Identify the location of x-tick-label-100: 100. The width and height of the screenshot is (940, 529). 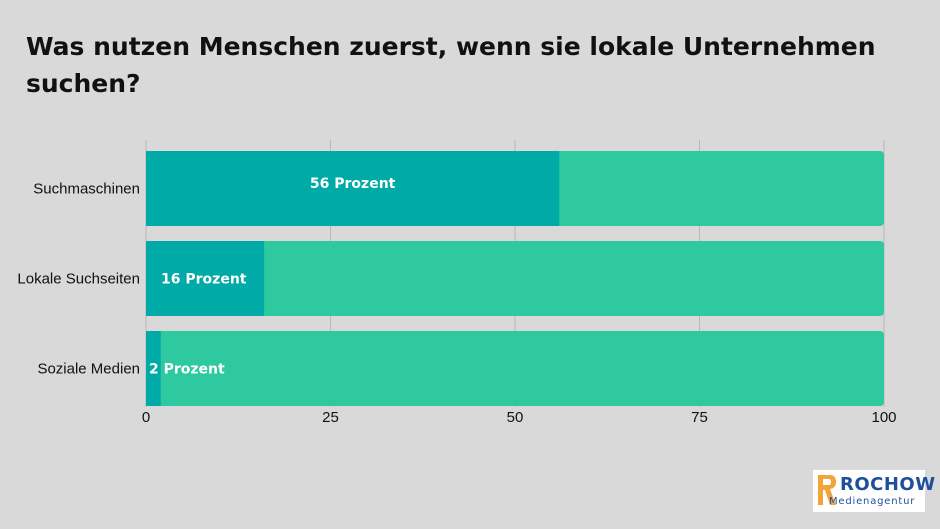
(883, 417).